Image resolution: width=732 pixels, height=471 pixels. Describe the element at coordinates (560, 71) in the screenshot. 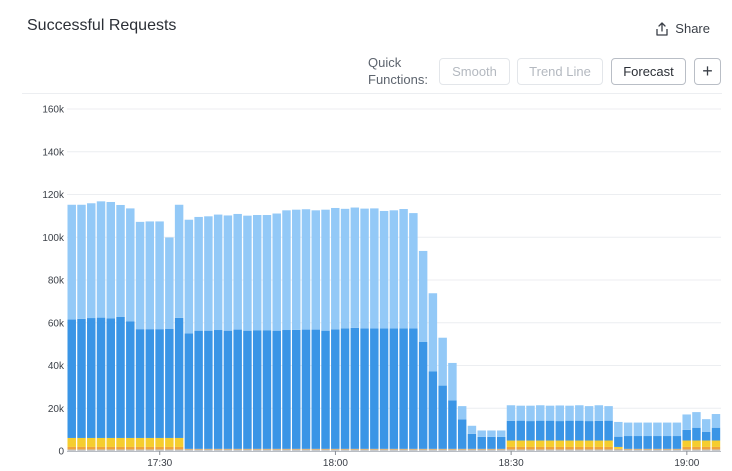

I see `trend-line-button: Trend Line` at that location.